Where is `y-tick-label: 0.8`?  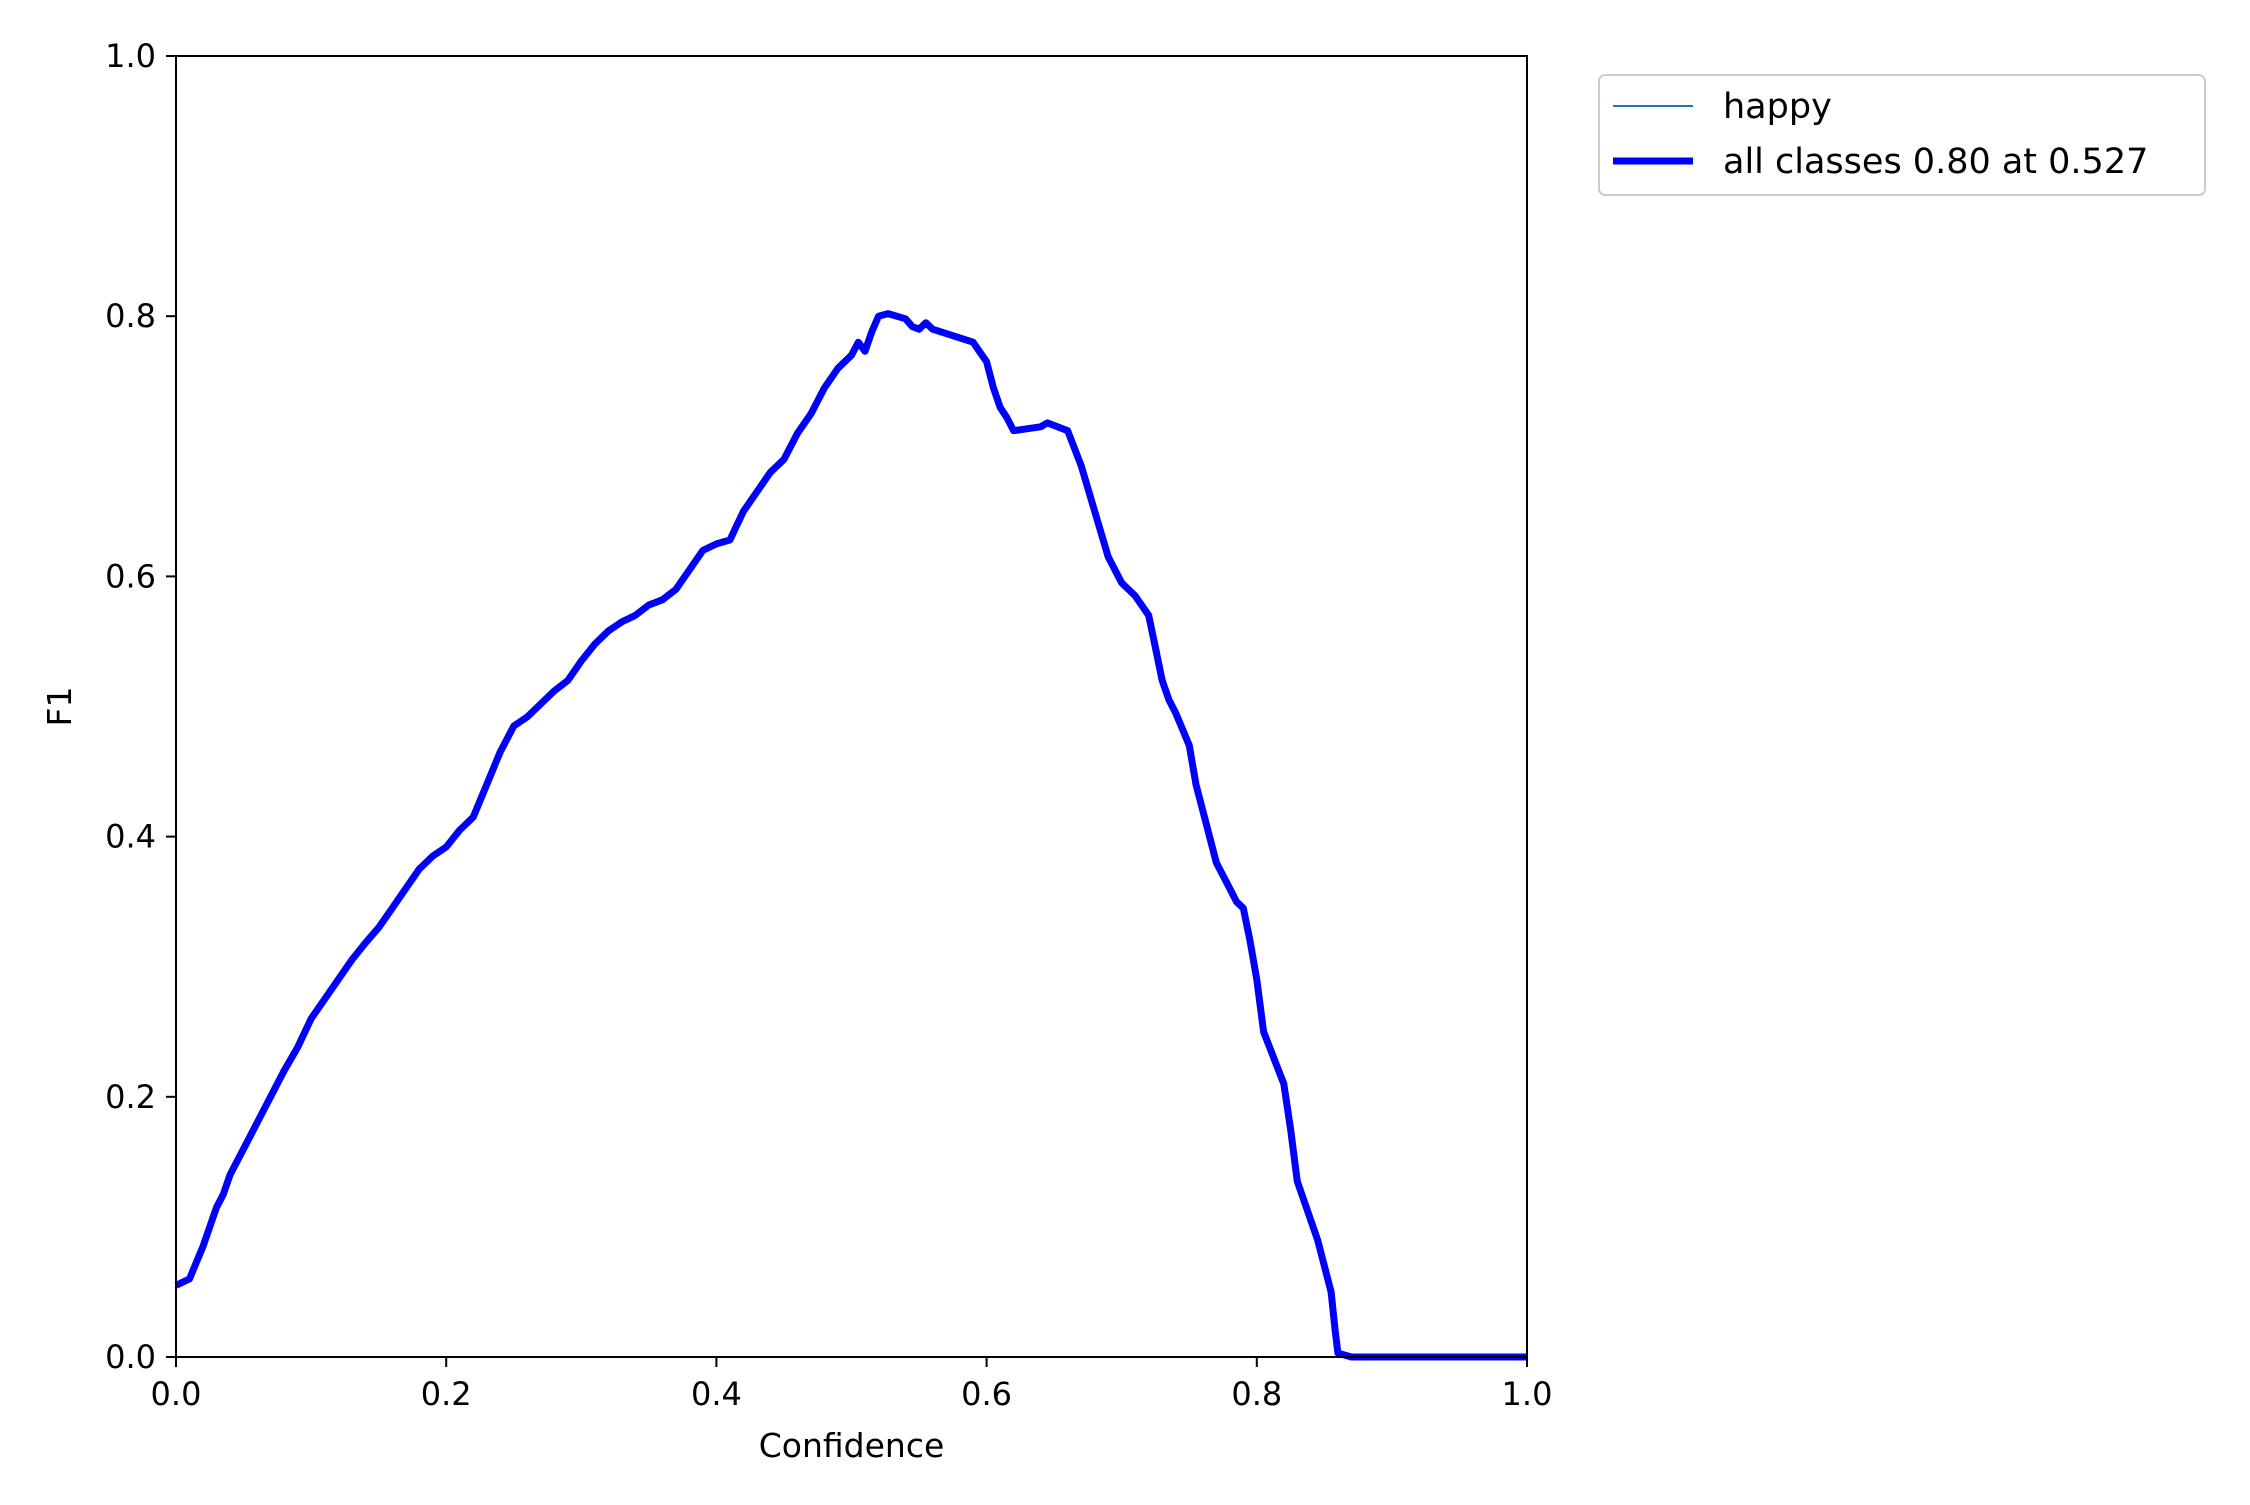
y-tick-label: 0.8 is located at coordinates (130, 316).